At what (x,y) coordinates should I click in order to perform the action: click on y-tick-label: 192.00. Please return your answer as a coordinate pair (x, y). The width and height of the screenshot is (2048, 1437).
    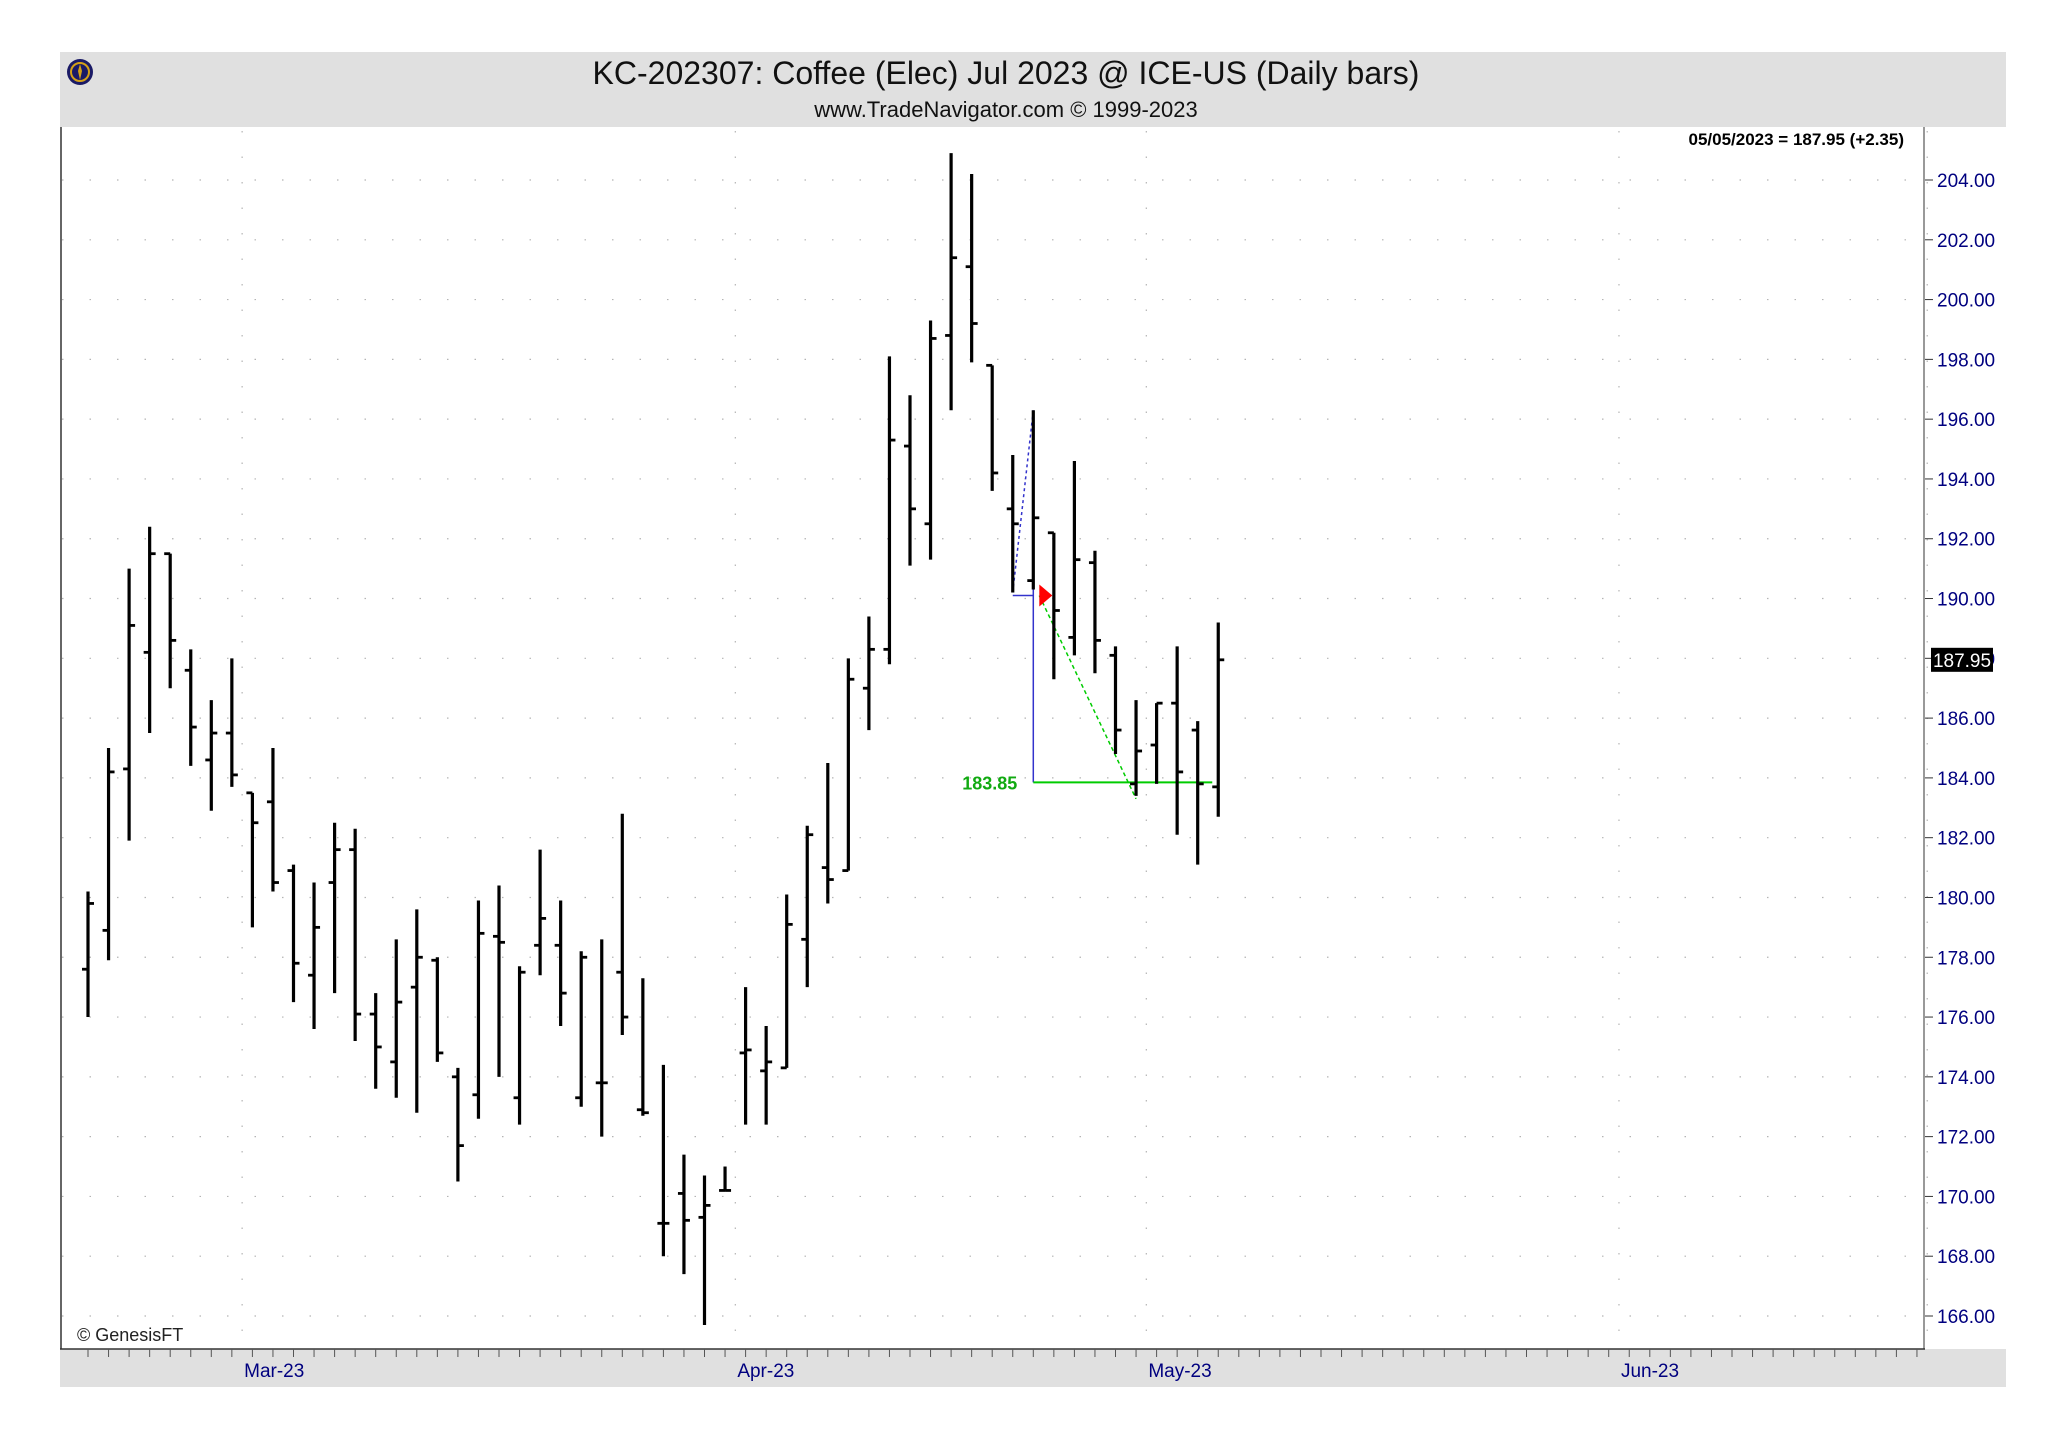
    Looking at the image, I should click on (1966, 540).